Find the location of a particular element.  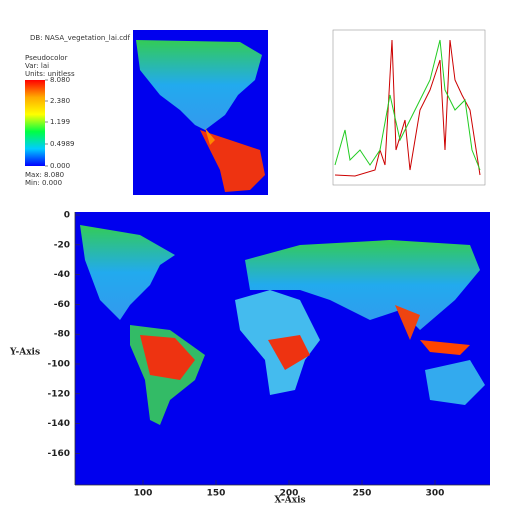

small-map is located at coordinates (200, 112).